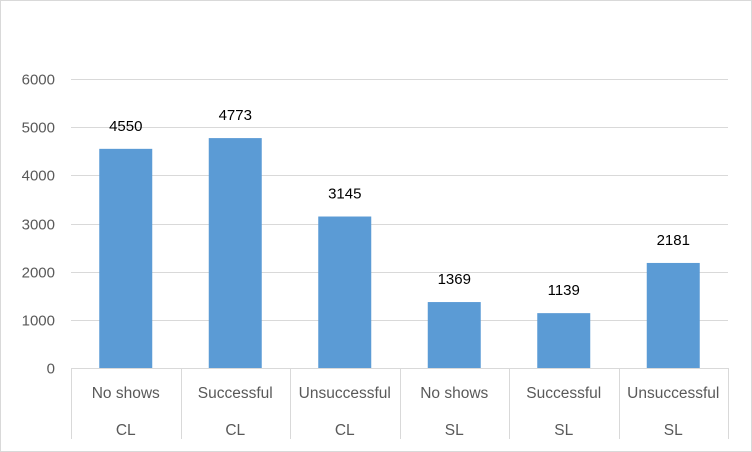  I want to click on data-label: 2181, so click(673, 240).